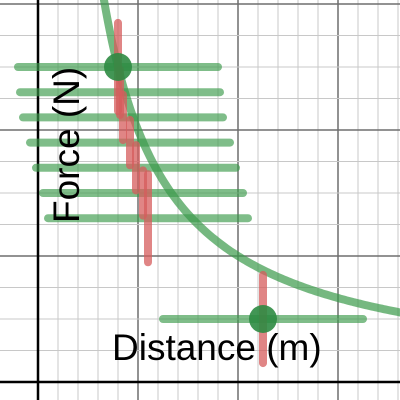 The image size is (400, 400). I want to click on y-axis-title: Force (N), so click(66, 145).